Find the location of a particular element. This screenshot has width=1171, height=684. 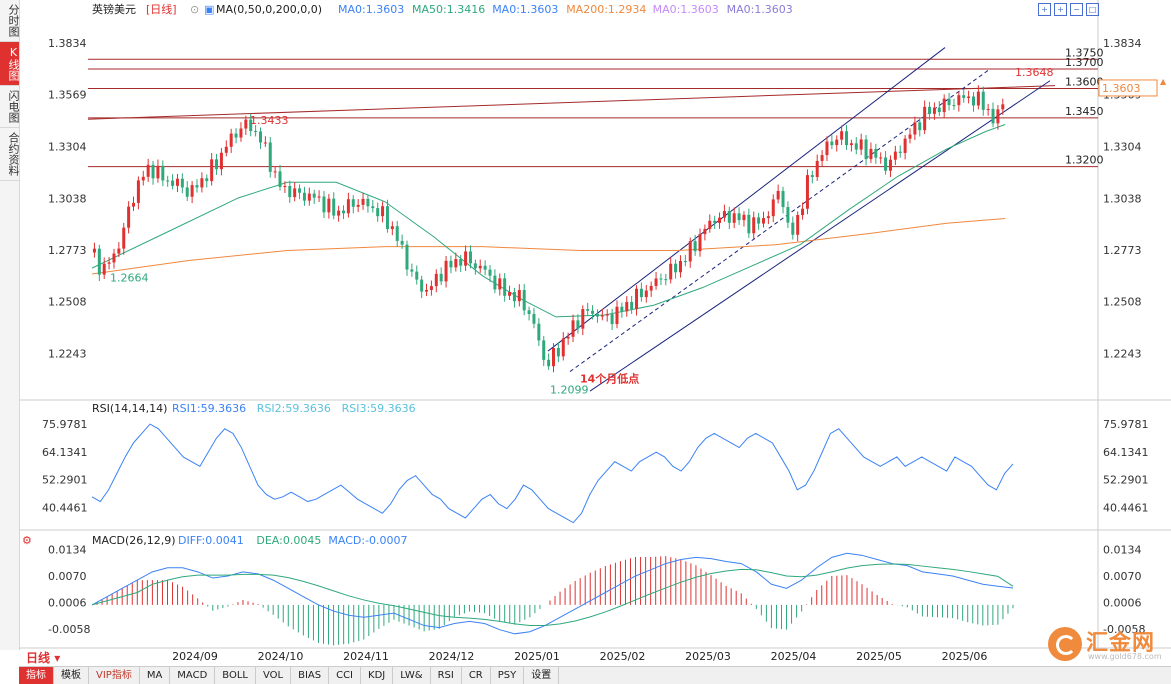

y-tick-label-left: 1.2508 is located at coordinates (67, 302).